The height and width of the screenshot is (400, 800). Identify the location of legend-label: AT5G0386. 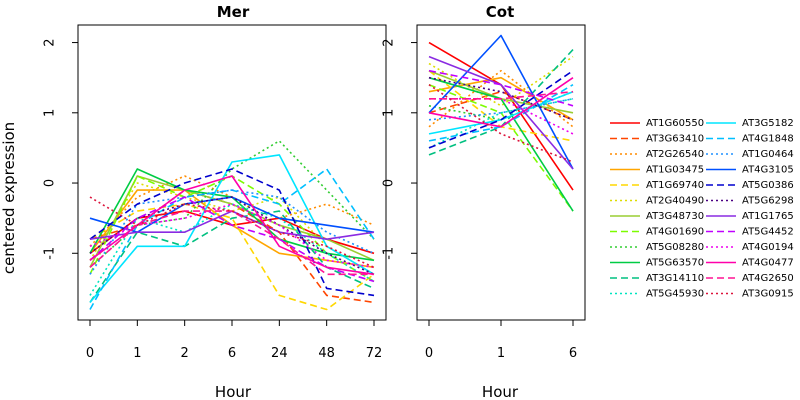
(768, 185).